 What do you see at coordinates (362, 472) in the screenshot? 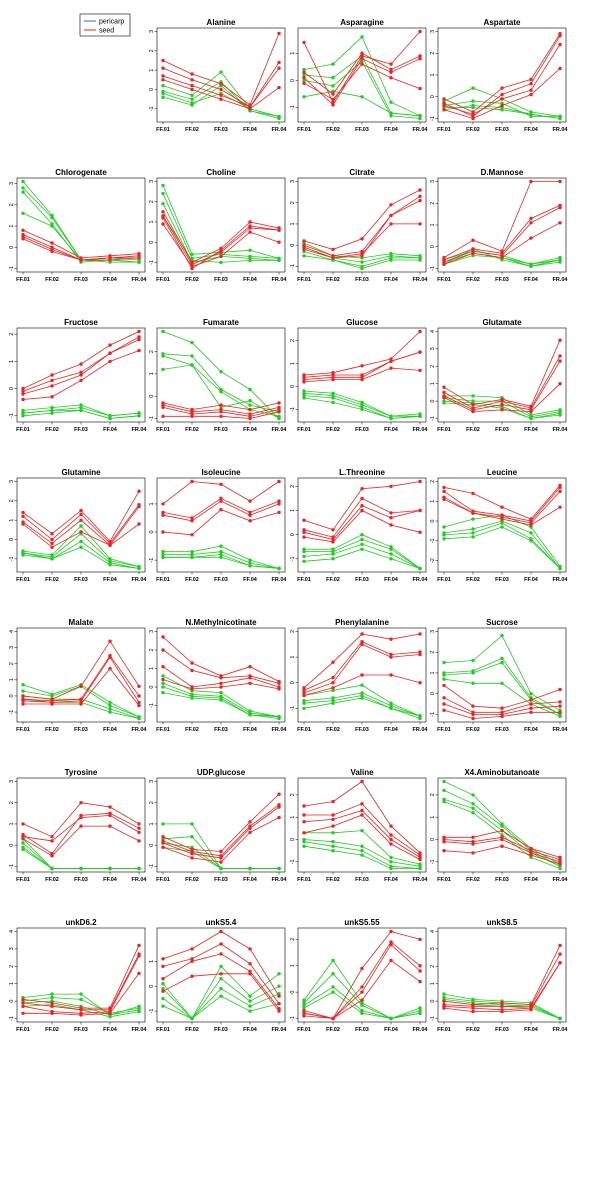
I see `panel-title-l-threonine: L.Threonine` at bounding box center [362, 472].